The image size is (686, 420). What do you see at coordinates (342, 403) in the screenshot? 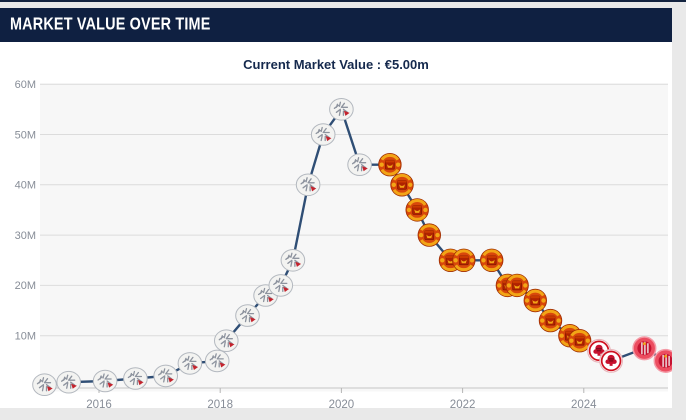
I see `x-axis-tick-label: 2020` at bounding box center [342, 403].